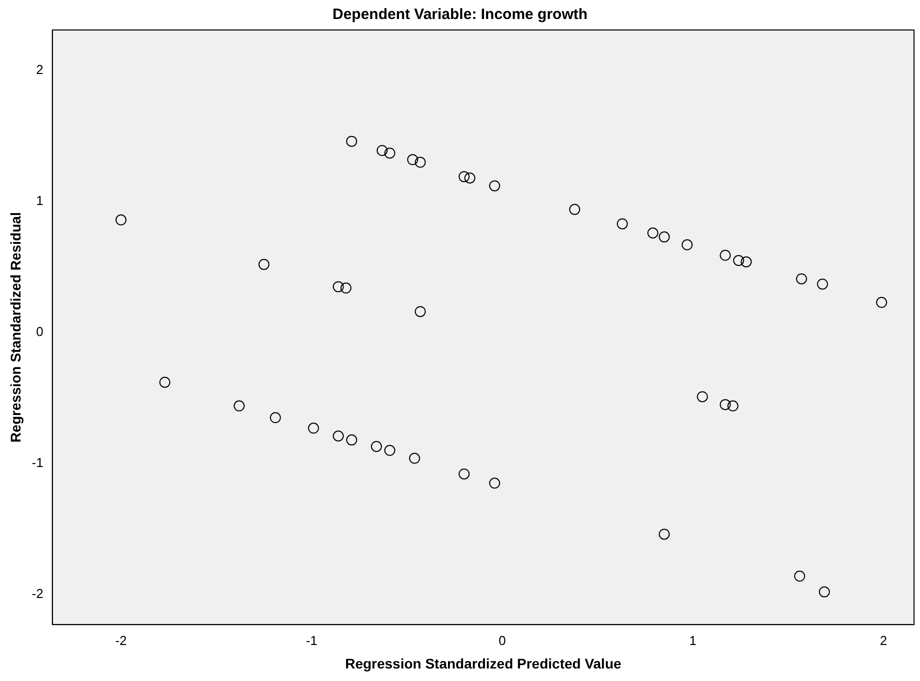  Describe the element at coordinates (38, 462) in the screenshot. I see `y-tick-label: -1` at that location.